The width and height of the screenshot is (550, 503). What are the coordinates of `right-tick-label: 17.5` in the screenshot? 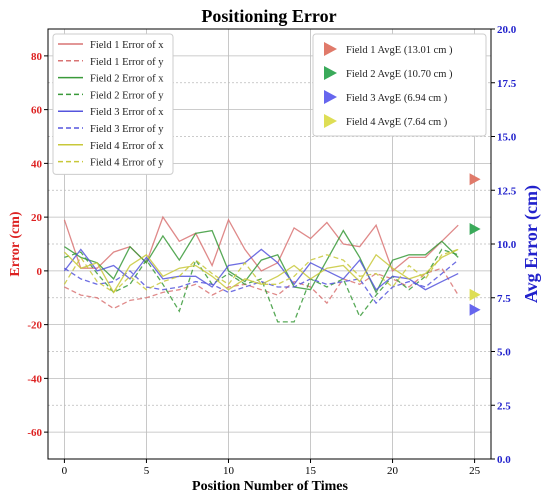 It's located at (507, 84).